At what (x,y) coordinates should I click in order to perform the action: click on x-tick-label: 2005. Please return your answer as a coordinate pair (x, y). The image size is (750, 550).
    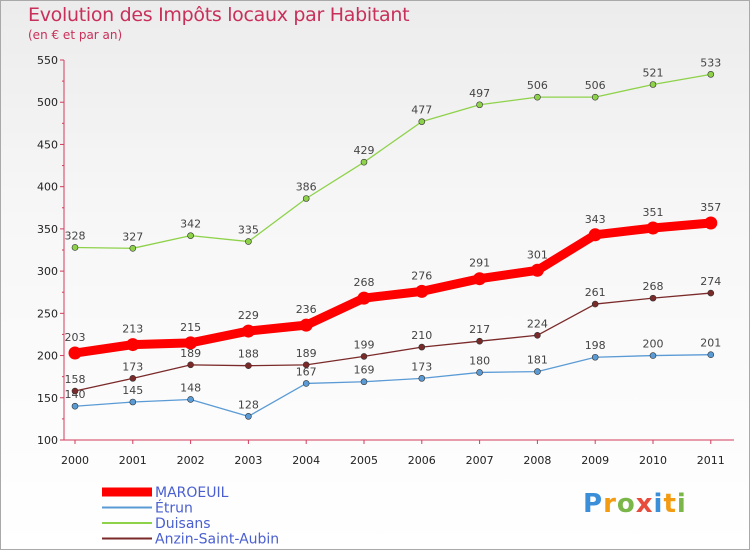
    Looking at the image, I should click on (364, 460).